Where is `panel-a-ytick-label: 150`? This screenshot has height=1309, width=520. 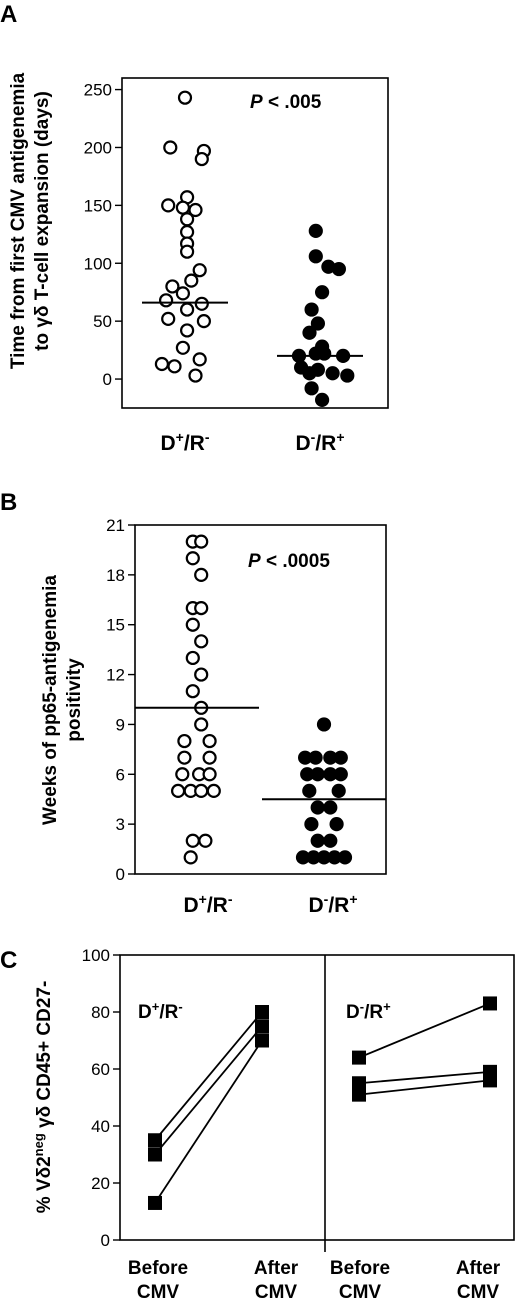
panel-a-ytick-label: 150 is located at coordinates (98, 205).